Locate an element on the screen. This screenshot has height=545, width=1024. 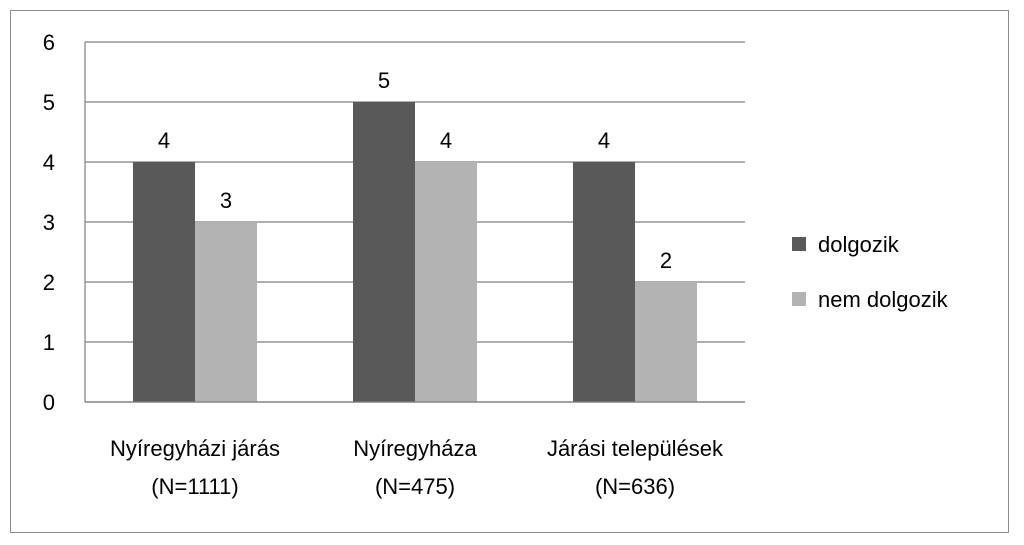
category-label: Nyíregyházi járás is located at coordinates (195, 448).